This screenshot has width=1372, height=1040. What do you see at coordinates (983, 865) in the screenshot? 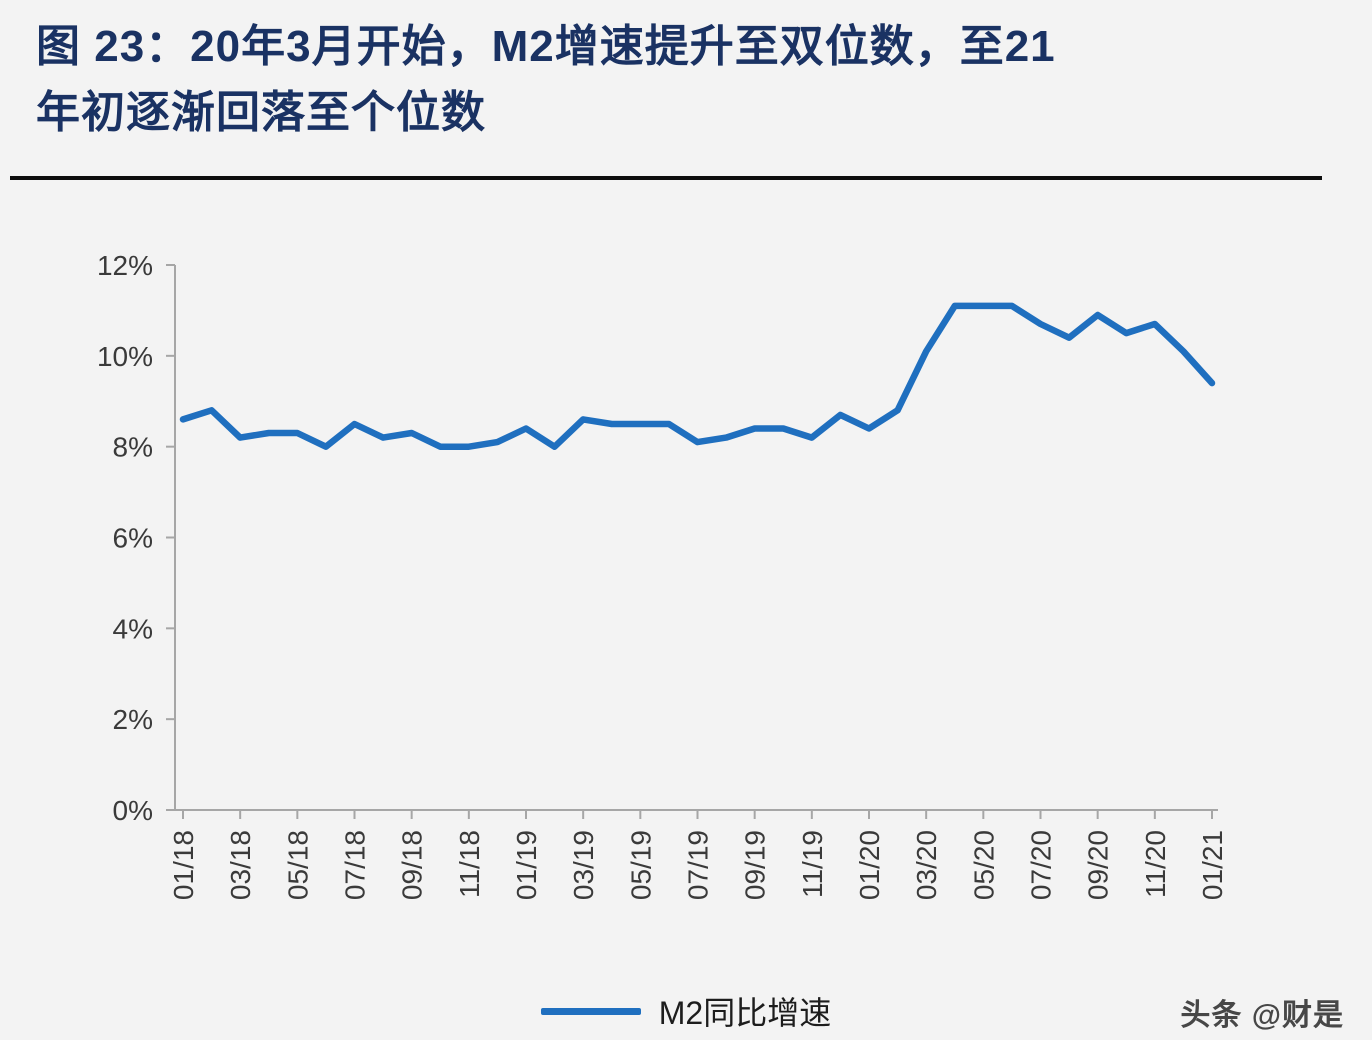
I see `x-tick-label: 05/20` at bounding box center [983, 865].